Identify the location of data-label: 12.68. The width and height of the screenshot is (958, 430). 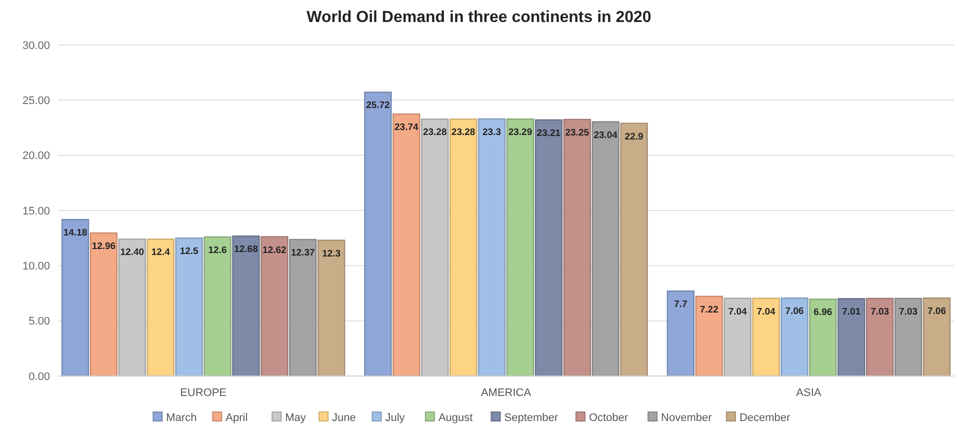
(246, 250).